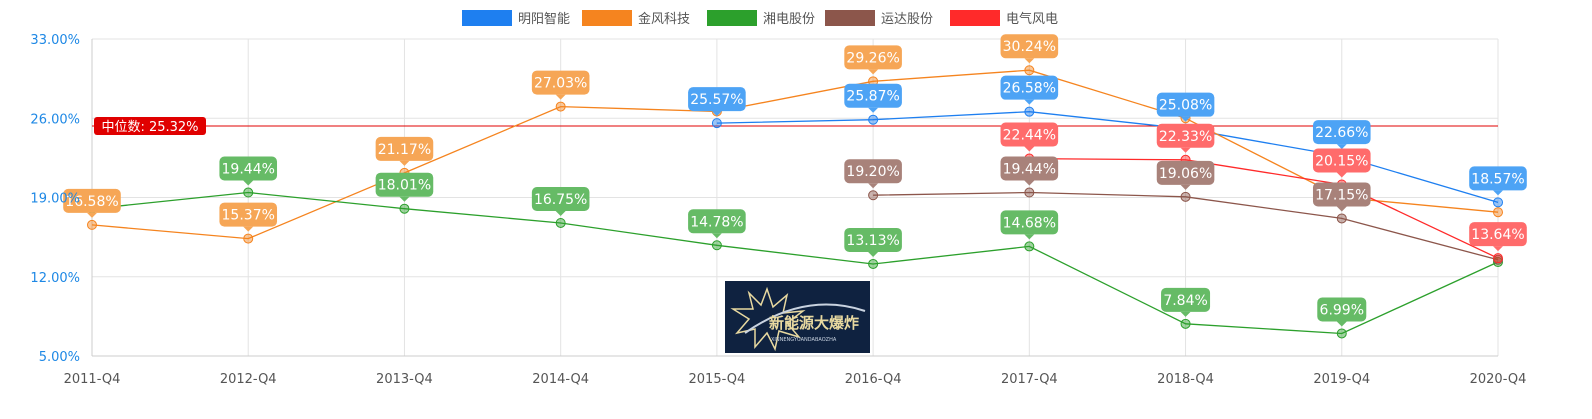 Image resolution: width=1592 pixels, height=419 pixels. I want to click on data-label: 30.24%, so click(1029, 47).